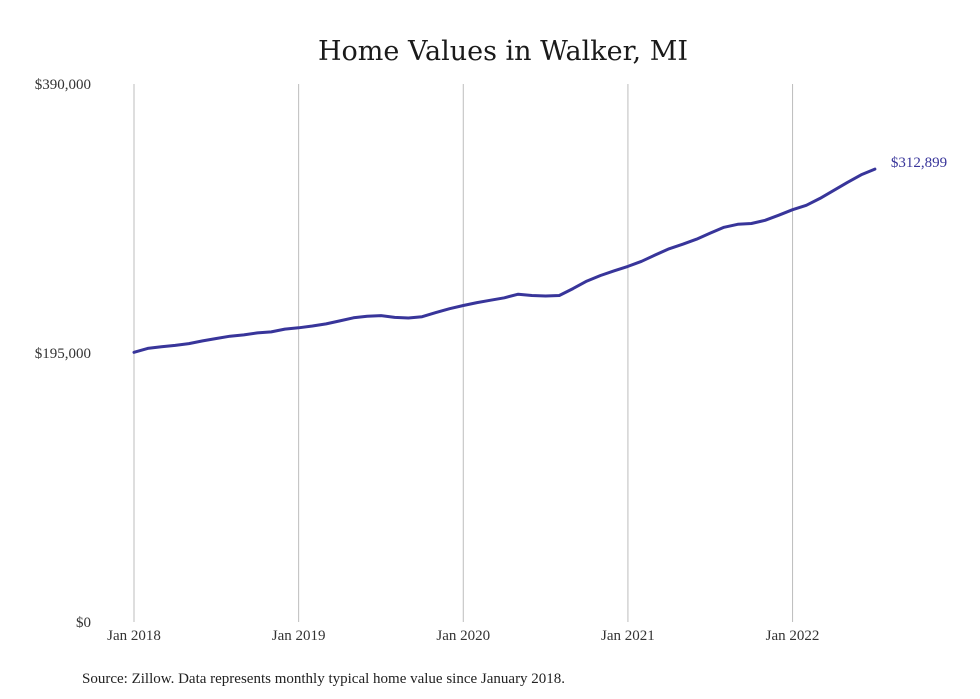 Image resolution: width=980 pixels, height=699 pixels. I want to click on y-tick-label: $195,000, so click(63, 354).